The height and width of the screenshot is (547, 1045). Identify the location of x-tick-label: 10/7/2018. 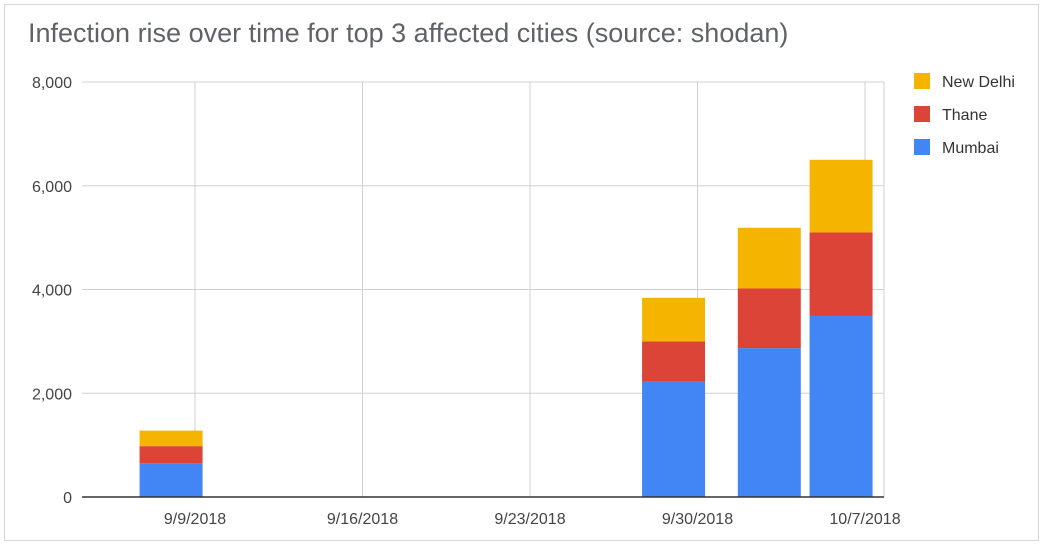
(864, 519).